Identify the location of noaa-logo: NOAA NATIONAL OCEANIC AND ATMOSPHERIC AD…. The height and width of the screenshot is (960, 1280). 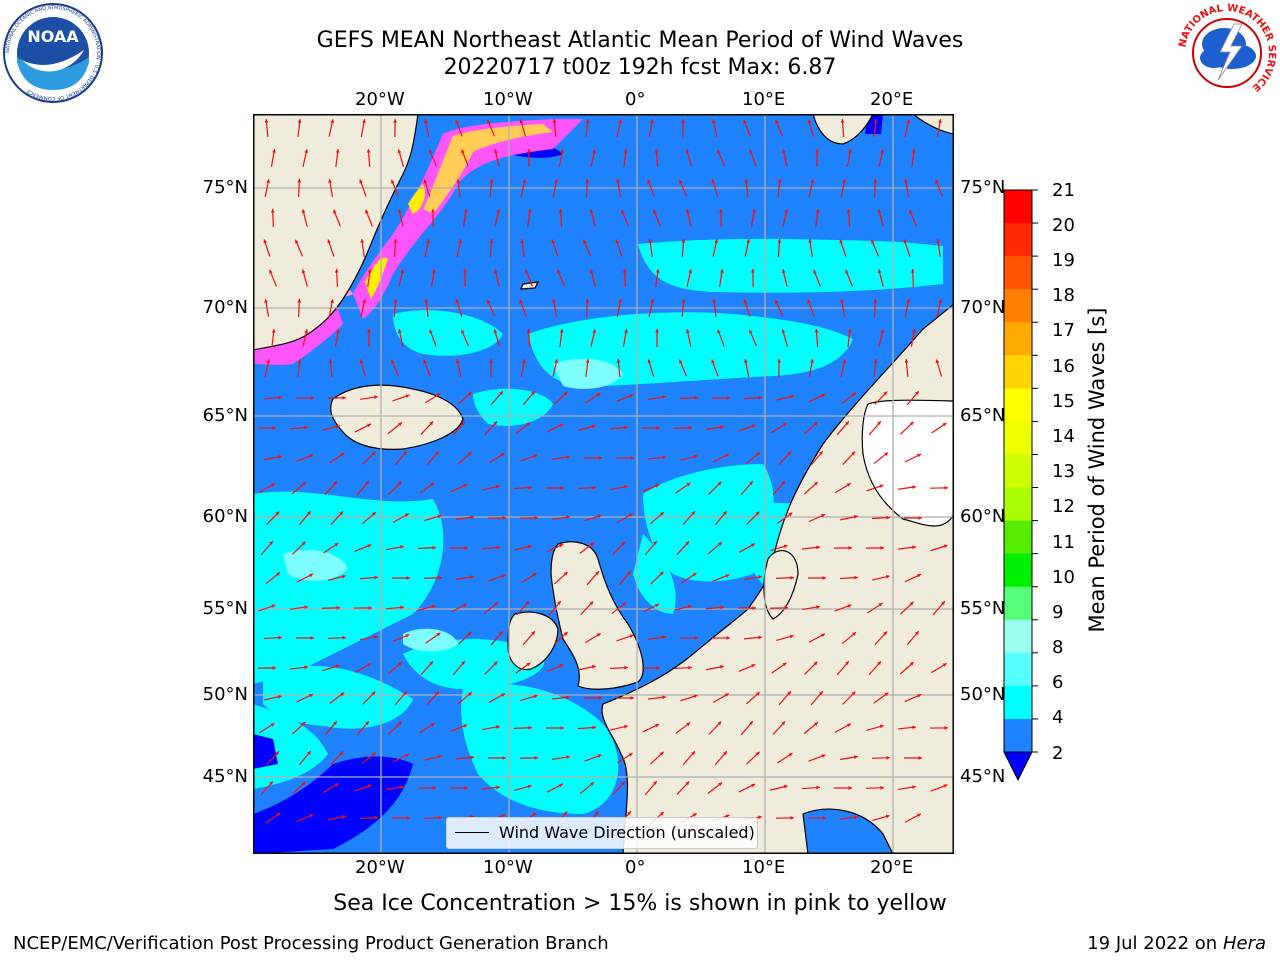
(53, 53).